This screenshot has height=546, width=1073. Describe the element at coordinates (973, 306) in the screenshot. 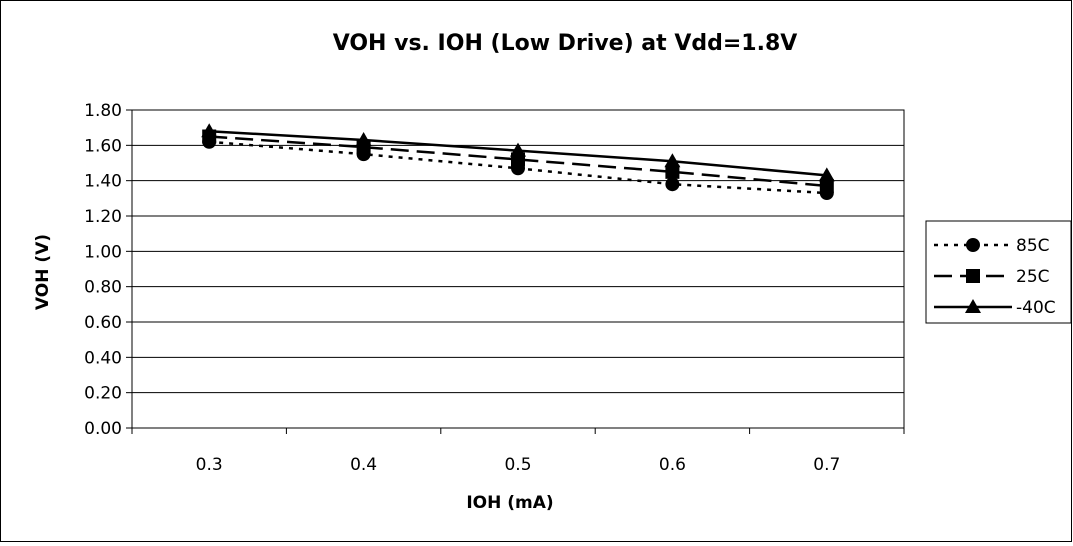

I see `legend-marker-40c` at that location.